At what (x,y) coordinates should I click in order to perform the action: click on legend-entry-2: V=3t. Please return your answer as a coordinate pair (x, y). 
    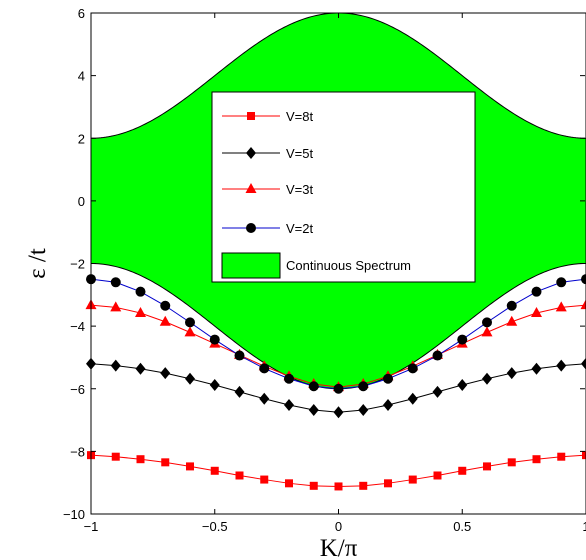
    Looking at the image, I should click on (267, 189).